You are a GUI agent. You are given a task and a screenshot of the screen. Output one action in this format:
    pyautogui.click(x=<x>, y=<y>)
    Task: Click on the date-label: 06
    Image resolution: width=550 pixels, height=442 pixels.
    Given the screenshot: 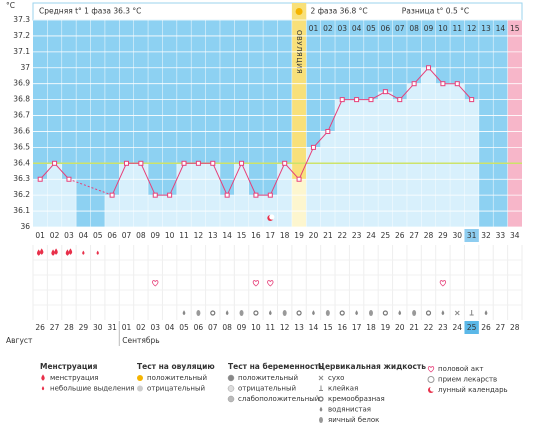 What is the action you would take?
    pyautogui.click(x=199, y=327)
    